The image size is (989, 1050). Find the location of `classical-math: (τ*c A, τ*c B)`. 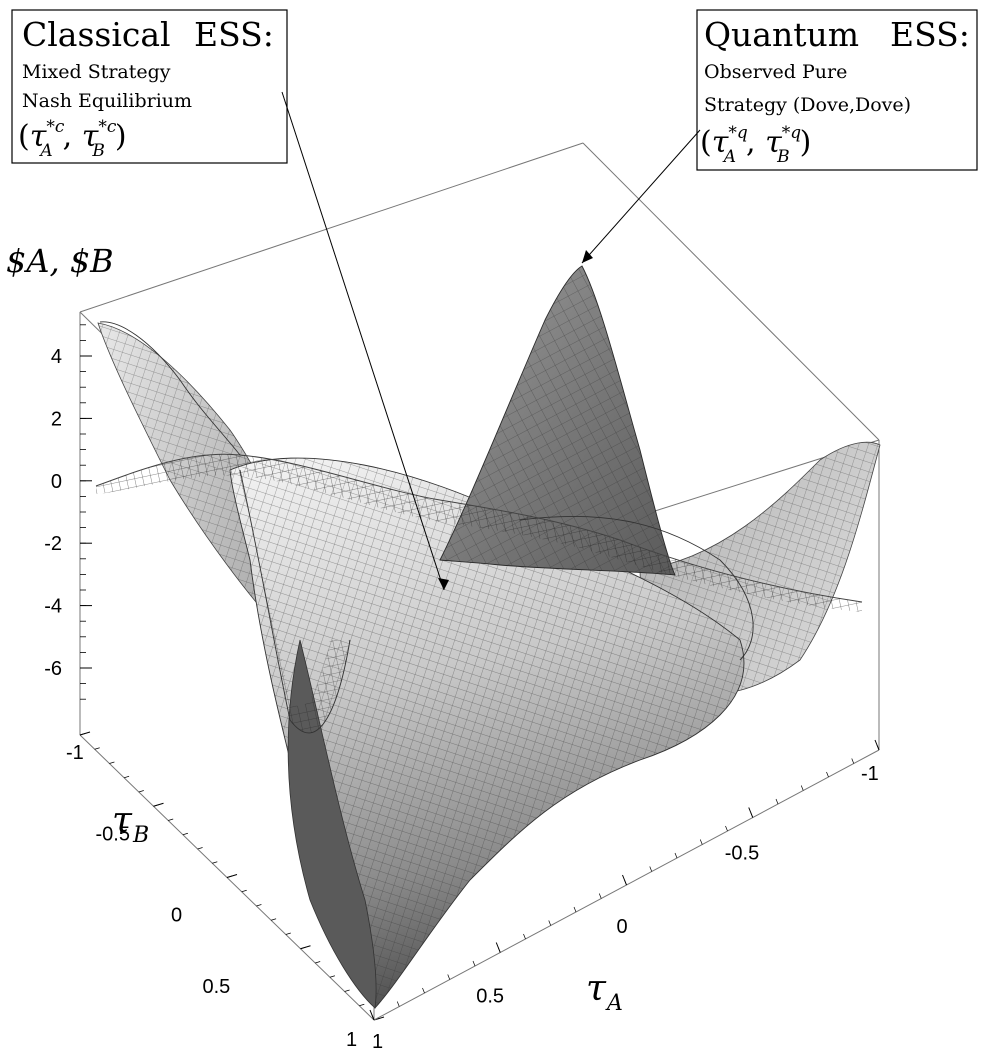

classical-math: (τ*c A, τ*c B) is located at coordinates (72, 139).